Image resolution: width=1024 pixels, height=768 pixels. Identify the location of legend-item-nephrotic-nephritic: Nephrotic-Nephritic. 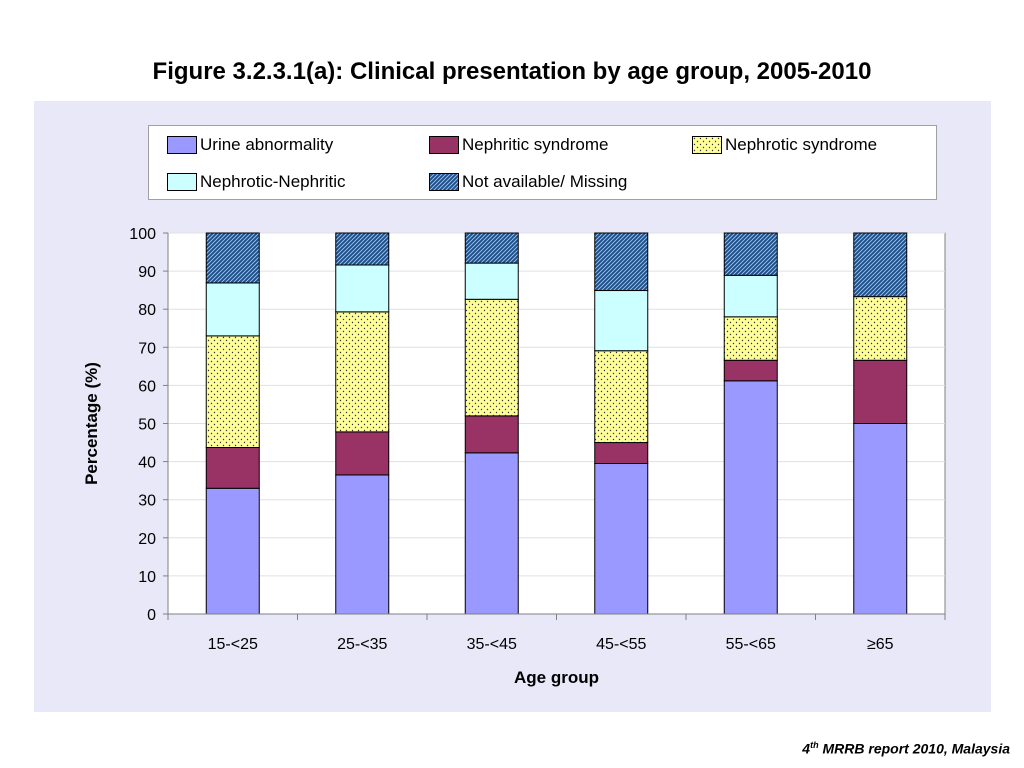
(256, 182).